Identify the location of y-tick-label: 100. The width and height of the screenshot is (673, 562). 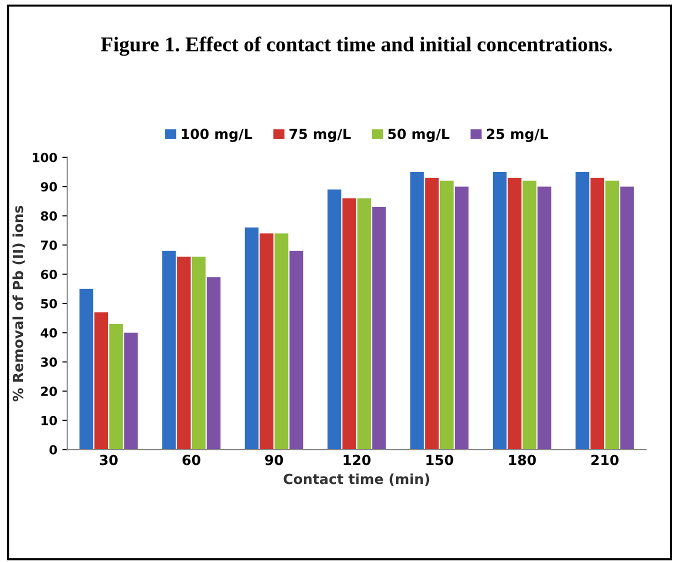
(44, 157).